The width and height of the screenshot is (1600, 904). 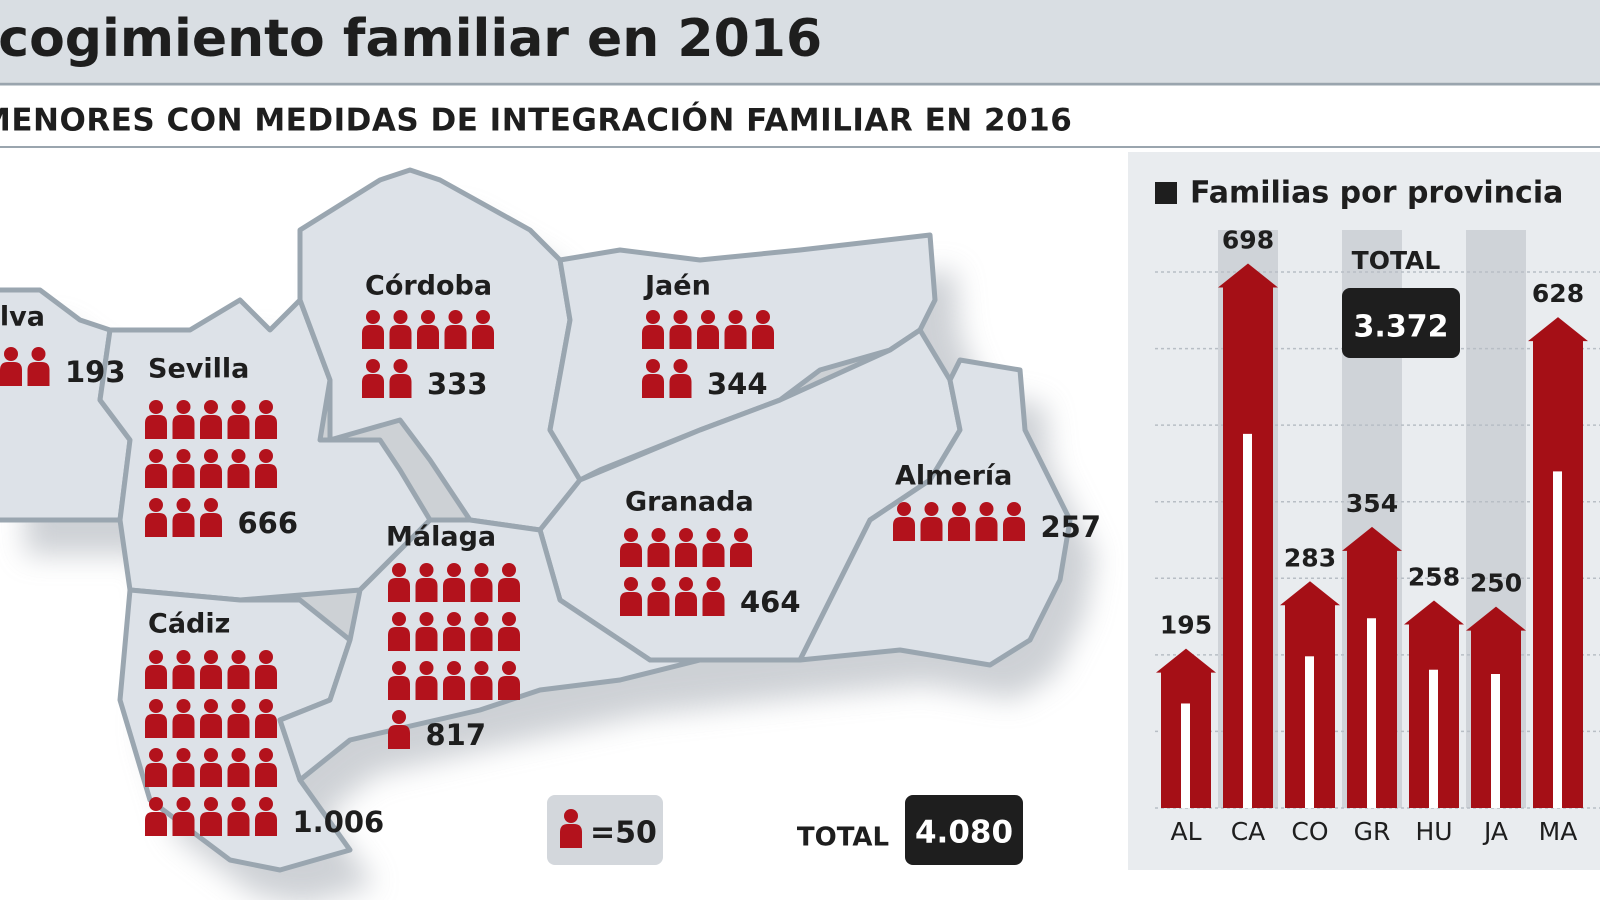 I want to click on province-name: Málaga, so click(x=441, y=537).